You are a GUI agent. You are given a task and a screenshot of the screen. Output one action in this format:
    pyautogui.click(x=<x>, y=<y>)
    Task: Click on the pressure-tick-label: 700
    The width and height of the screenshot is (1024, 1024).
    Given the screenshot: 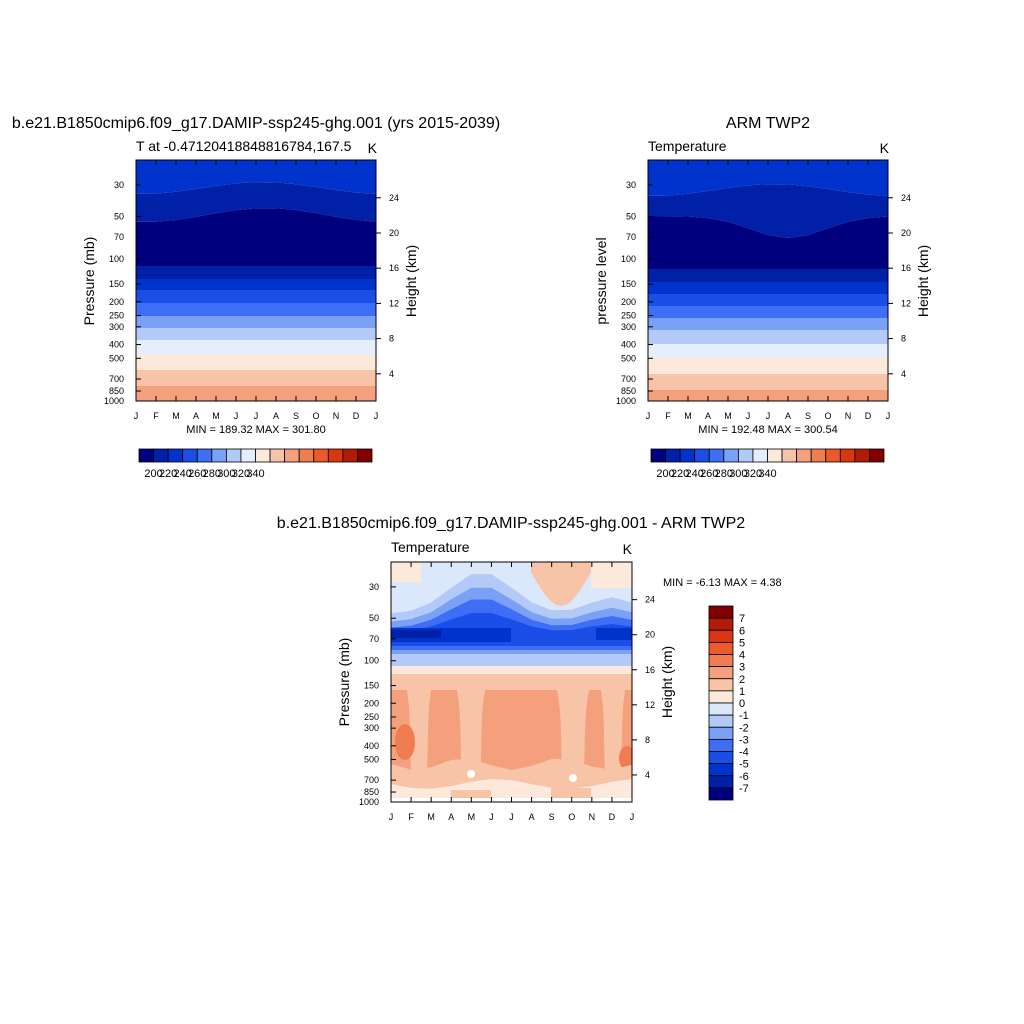 What is the action you would take?
    pyautogui.click(x=371, y=780)
    